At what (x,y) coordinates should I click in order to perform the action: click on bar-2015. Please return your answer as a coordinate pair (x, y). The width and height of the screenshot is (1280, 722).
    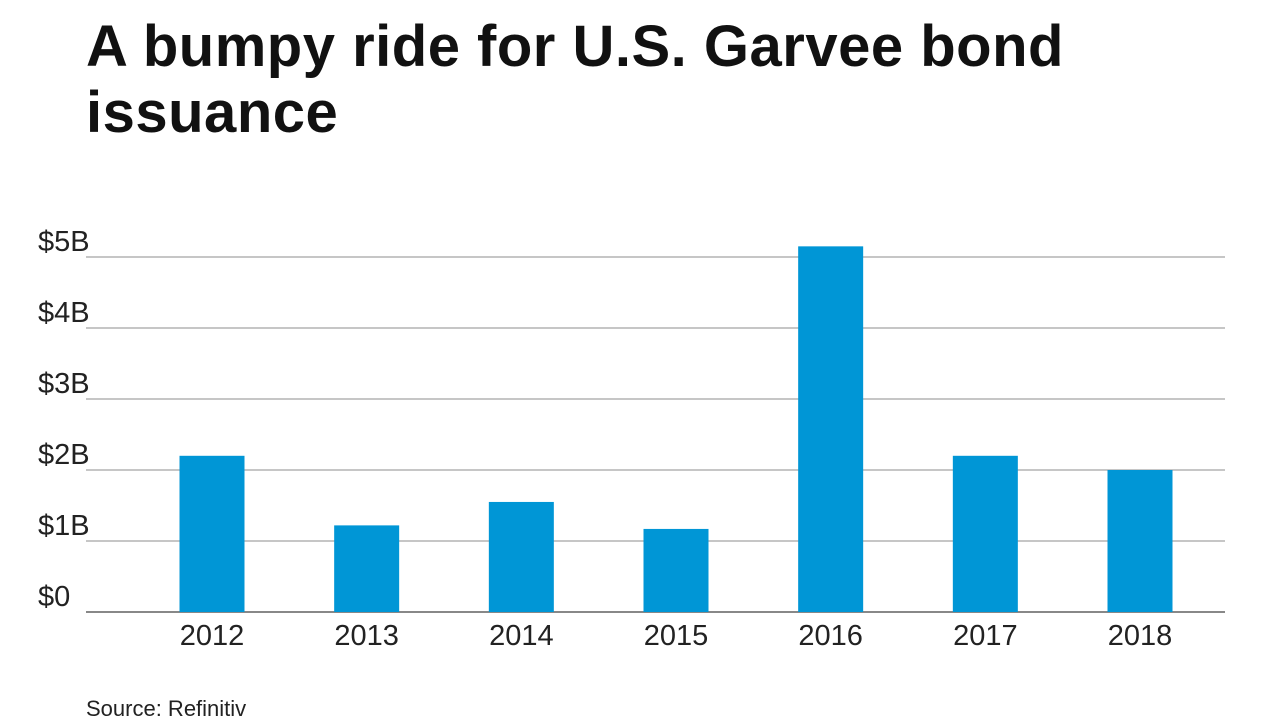
    Looking at the image, I should click on (676, 570).